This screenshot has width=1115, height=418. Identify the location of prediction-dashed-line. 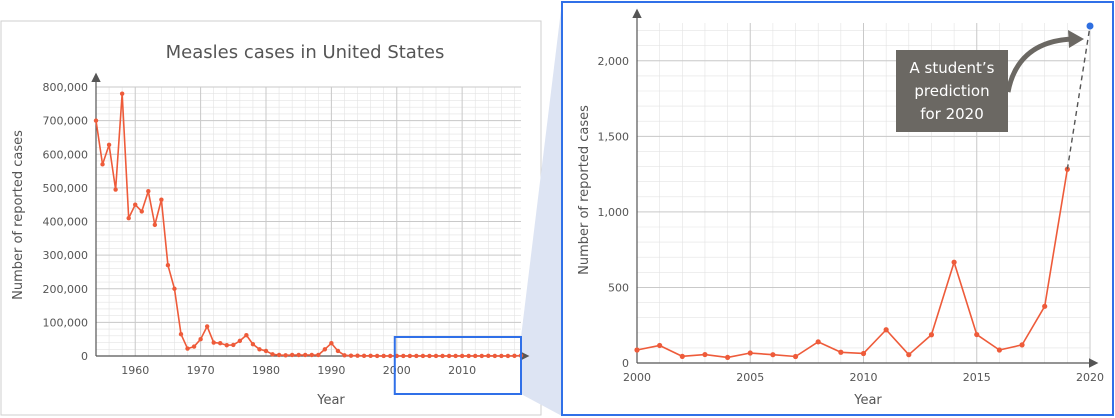
(1078, 97).